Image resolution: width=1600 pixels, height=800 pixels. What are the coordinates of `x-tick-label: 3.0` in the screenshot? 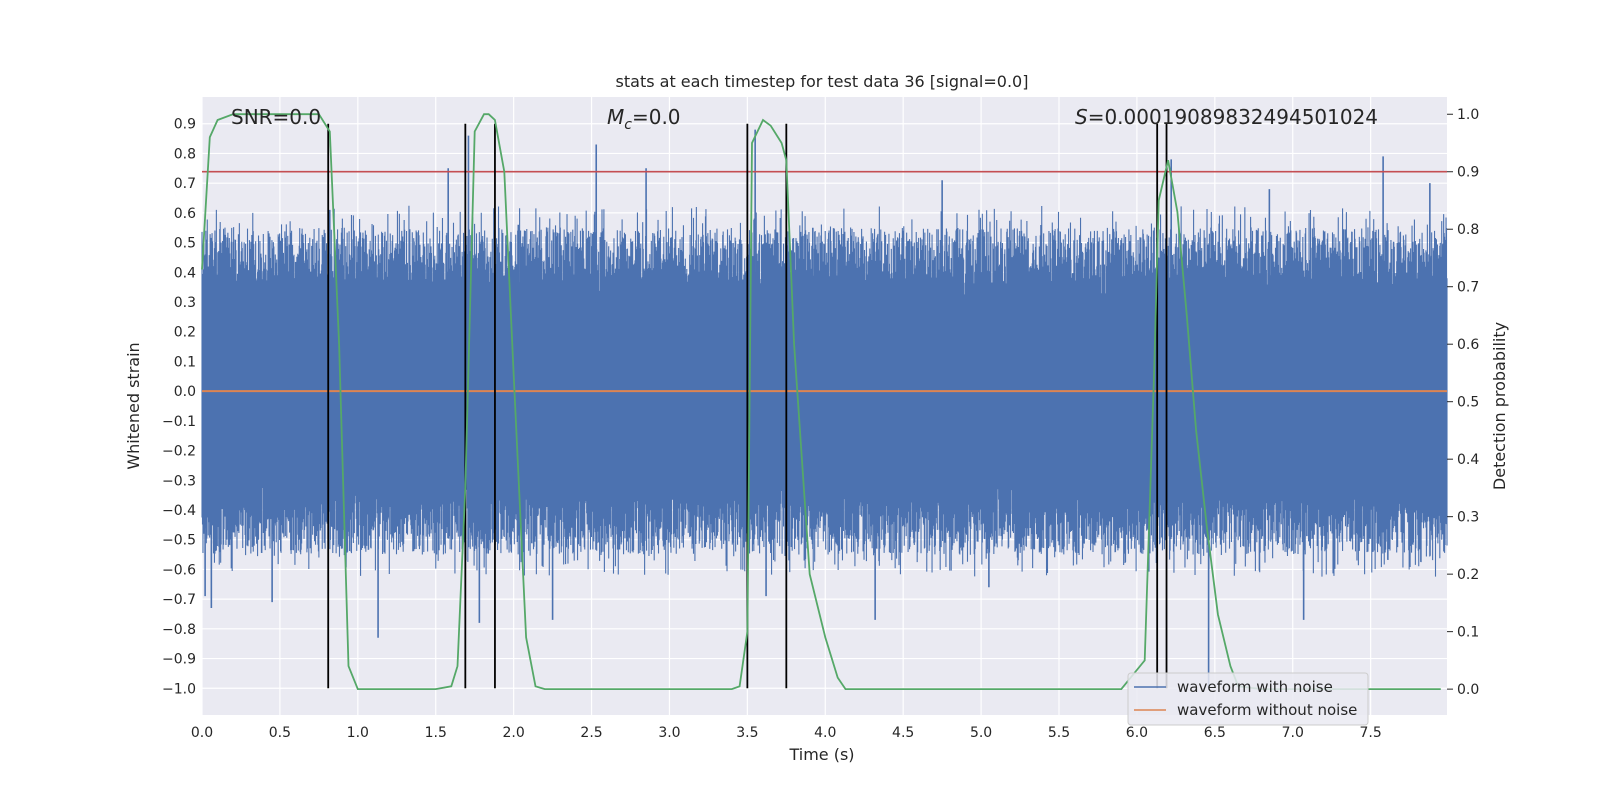 It's located at (669, 733).